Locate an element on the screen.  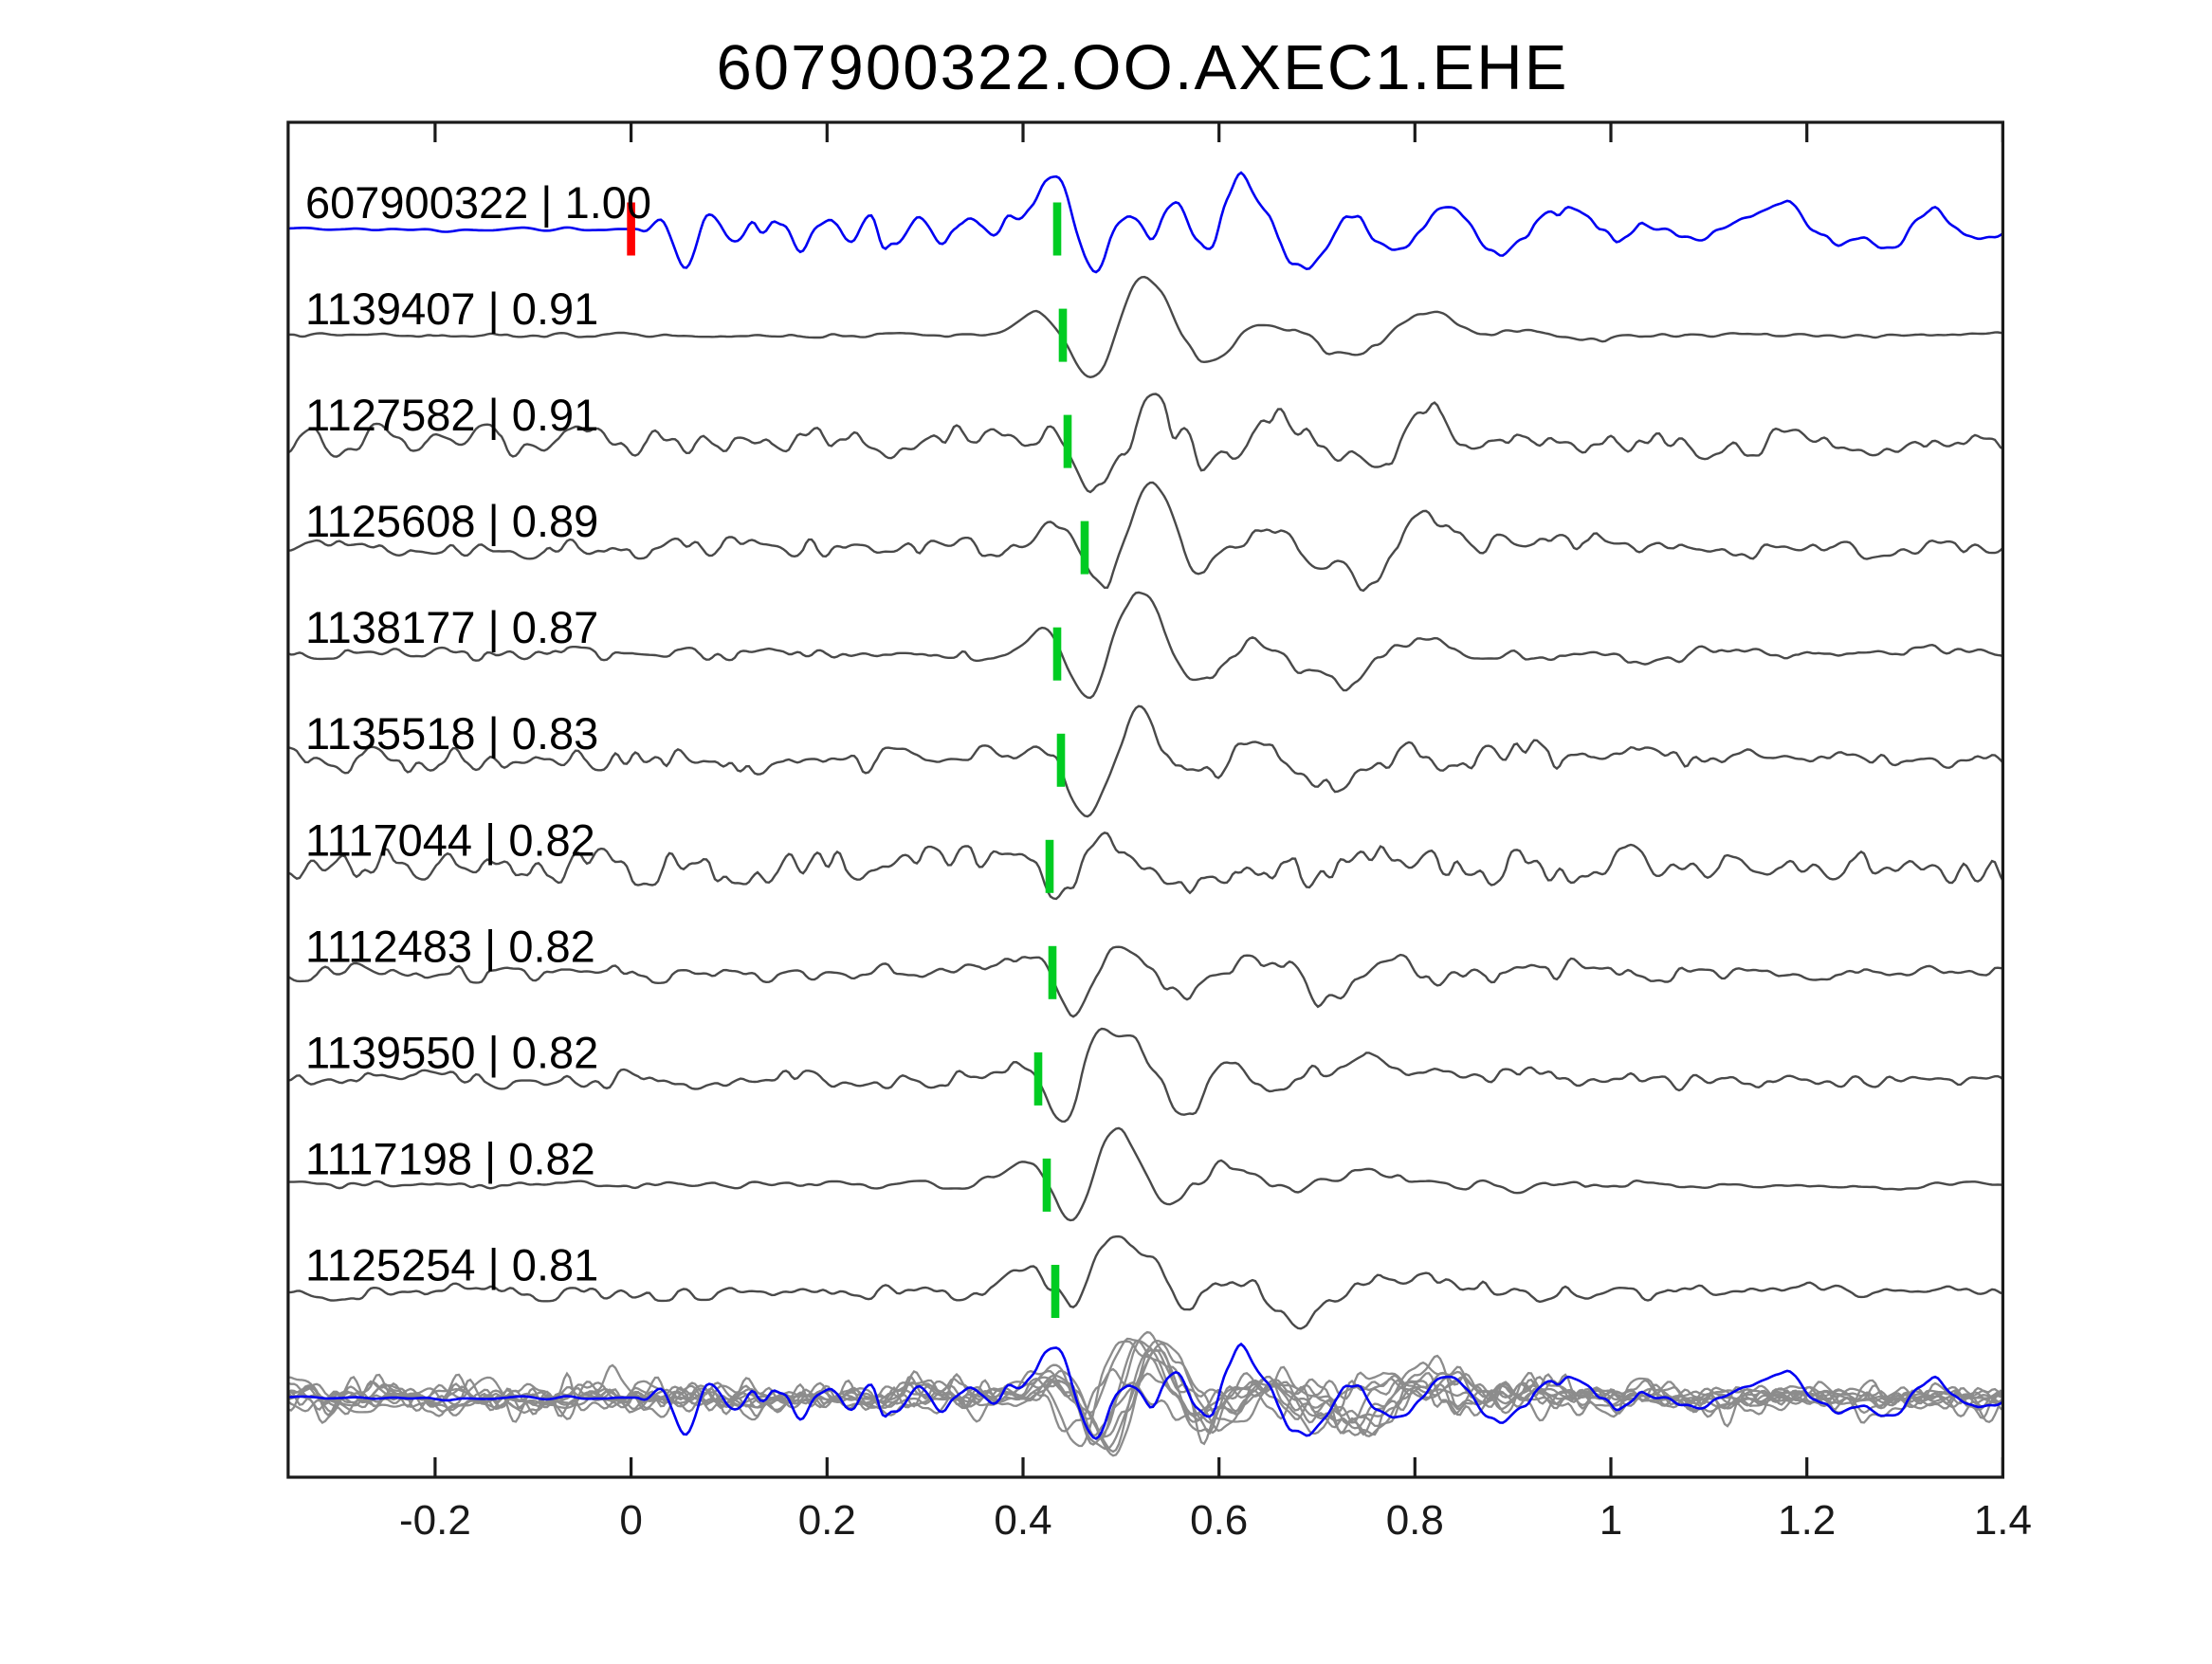
svg-text: 1117198 | 0.82 is located at coordinates (450, 1158).